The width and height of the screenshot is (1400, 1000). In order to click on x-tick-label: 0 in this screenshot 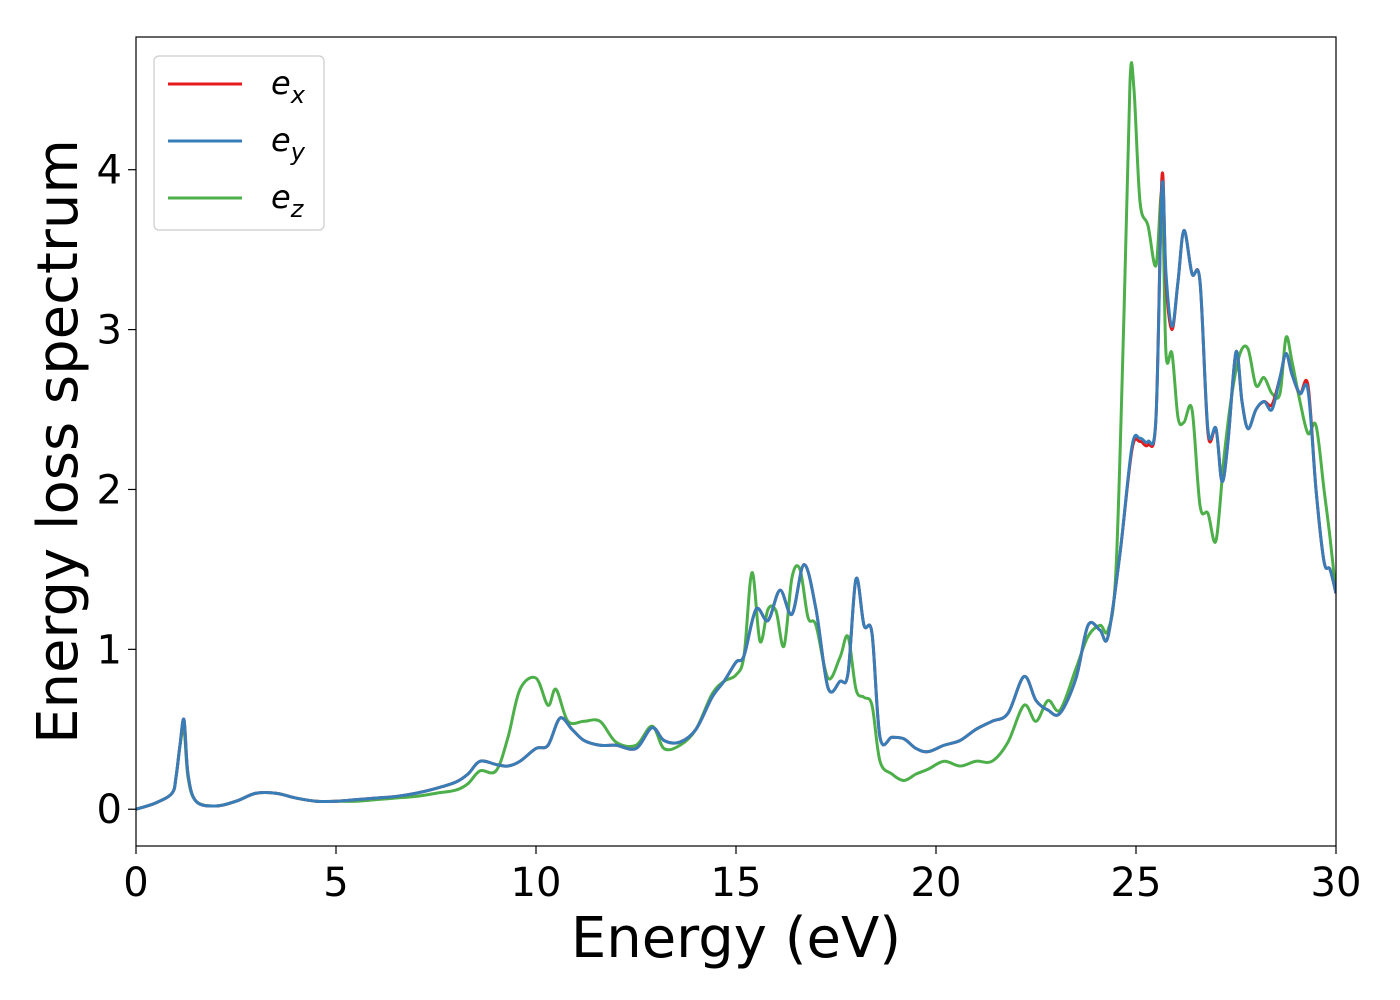, I will do `click(135, 883)`.